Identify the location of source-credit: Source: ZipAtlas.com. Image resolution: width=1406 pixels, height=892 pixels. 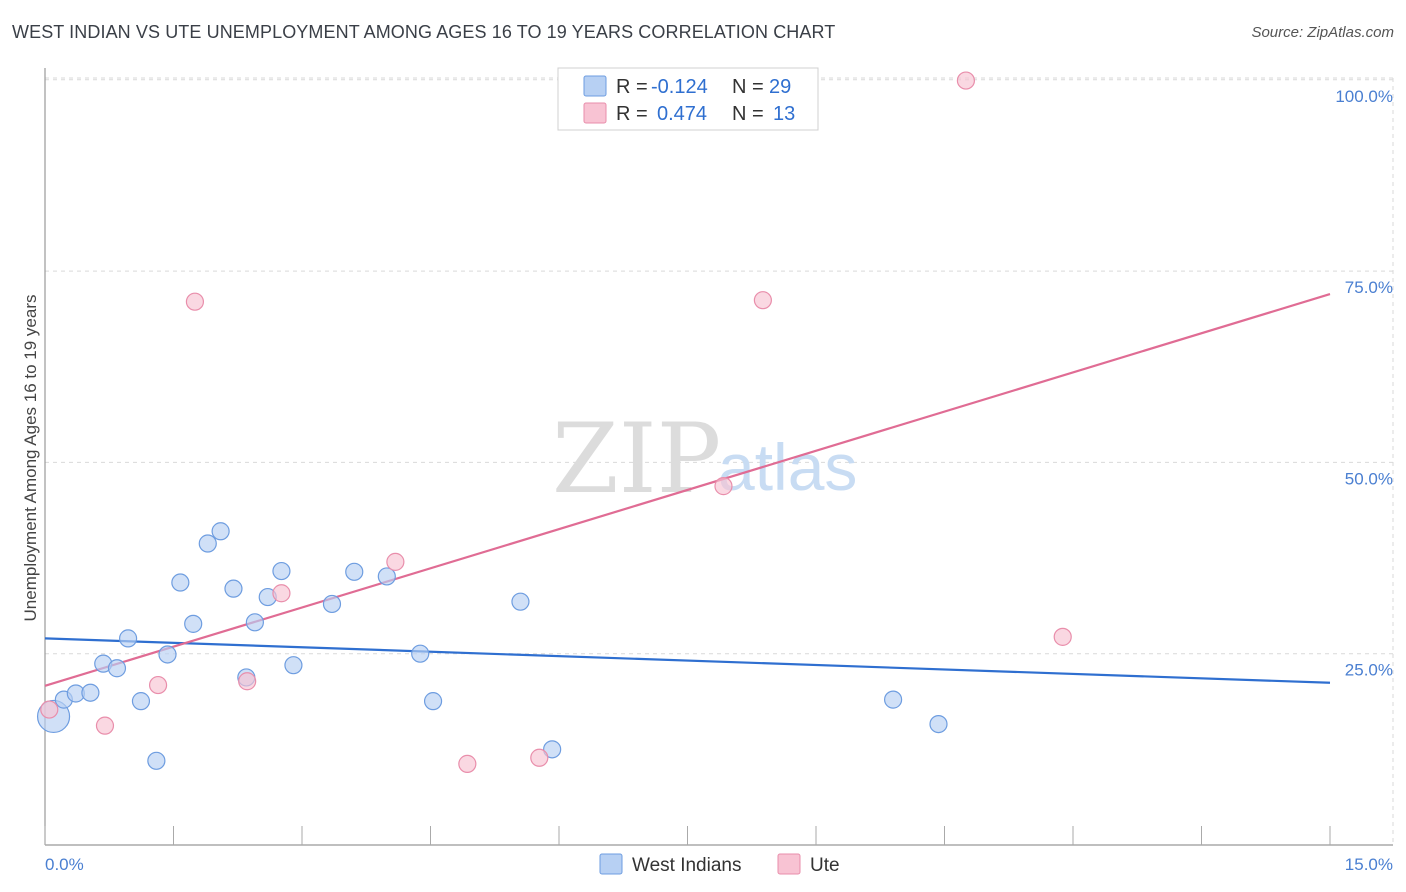
(1322, 32).